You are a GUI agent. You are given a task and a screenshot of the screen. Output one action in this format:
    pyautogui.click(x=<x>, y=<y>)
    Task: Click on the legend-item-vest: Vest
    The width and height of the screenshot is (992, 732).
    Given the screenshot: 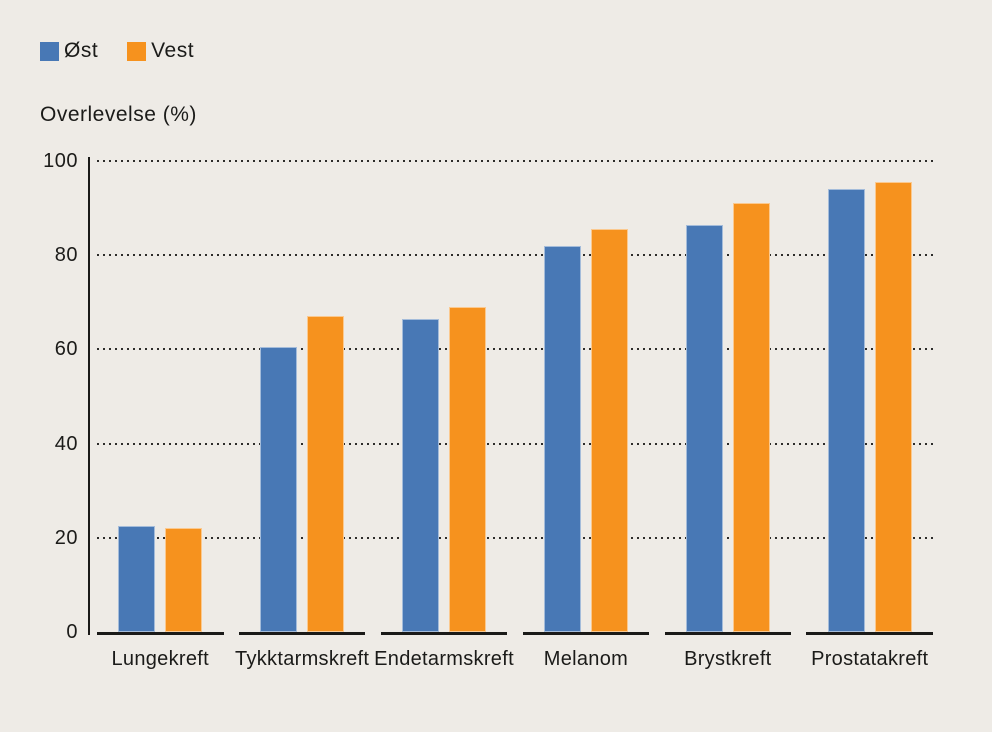 What is the action you would take?
    pyautogui.click(x=160, y=51)
    